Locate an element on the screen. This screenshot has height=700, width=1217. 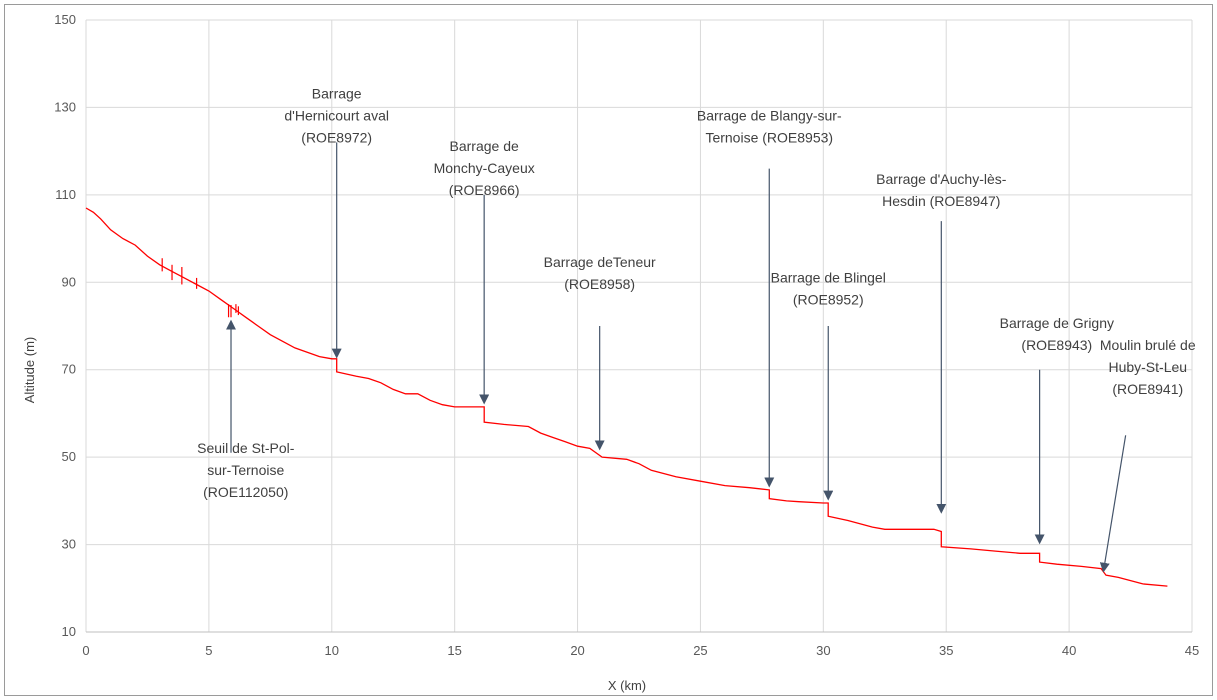
annotation-teneur: Barrage deTeneur (ROE8958) is located at coordinates (600, 352).